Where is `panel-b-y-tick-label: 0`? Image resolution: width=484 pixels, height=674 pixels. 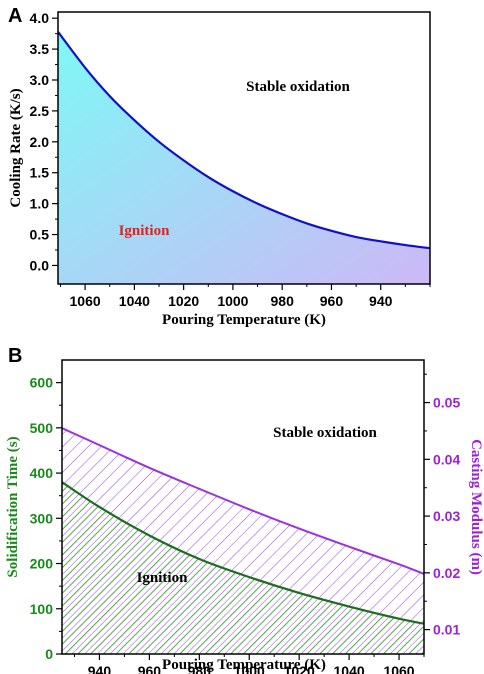
panel-b-y-tick-label: 0 is located at coordinates (49, 654).